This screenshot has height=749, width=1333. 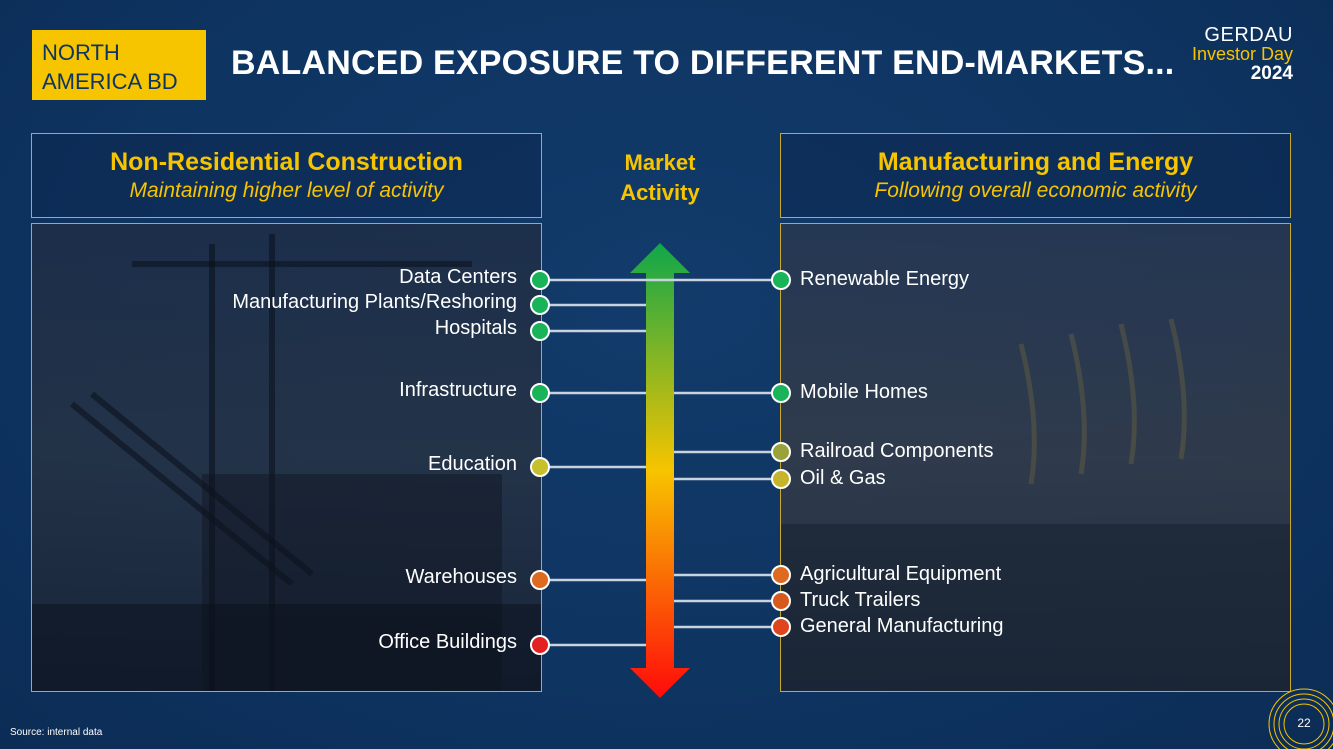 What do you see at coordinates (660, 192) in the screenshot?
I see `market-label-line2: Activity` at bounding box center [660, 192].